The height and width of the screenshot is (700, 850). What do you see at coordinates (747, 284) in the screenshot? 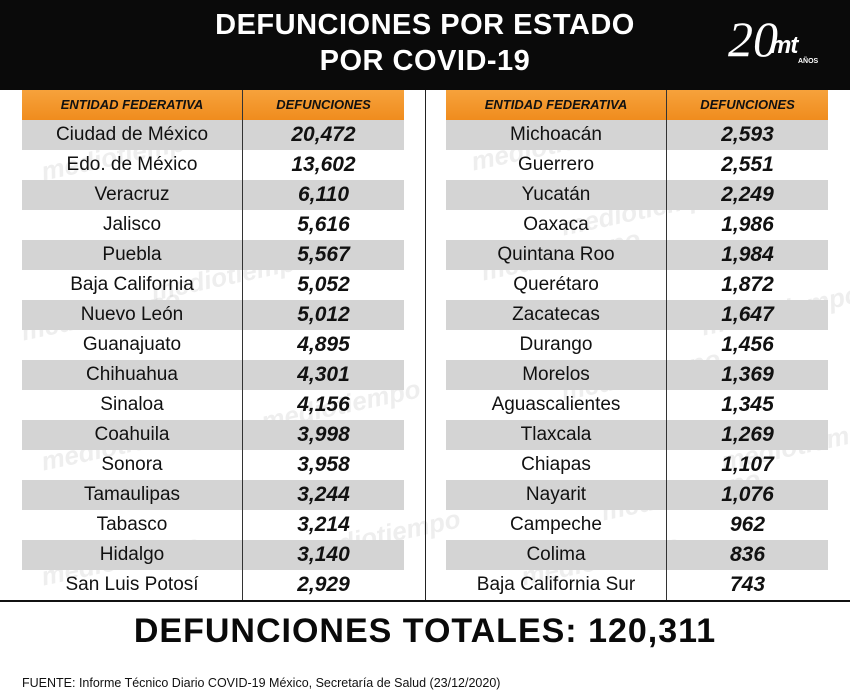
I see `death-count: 1,872` at bounding box center [747, 284].